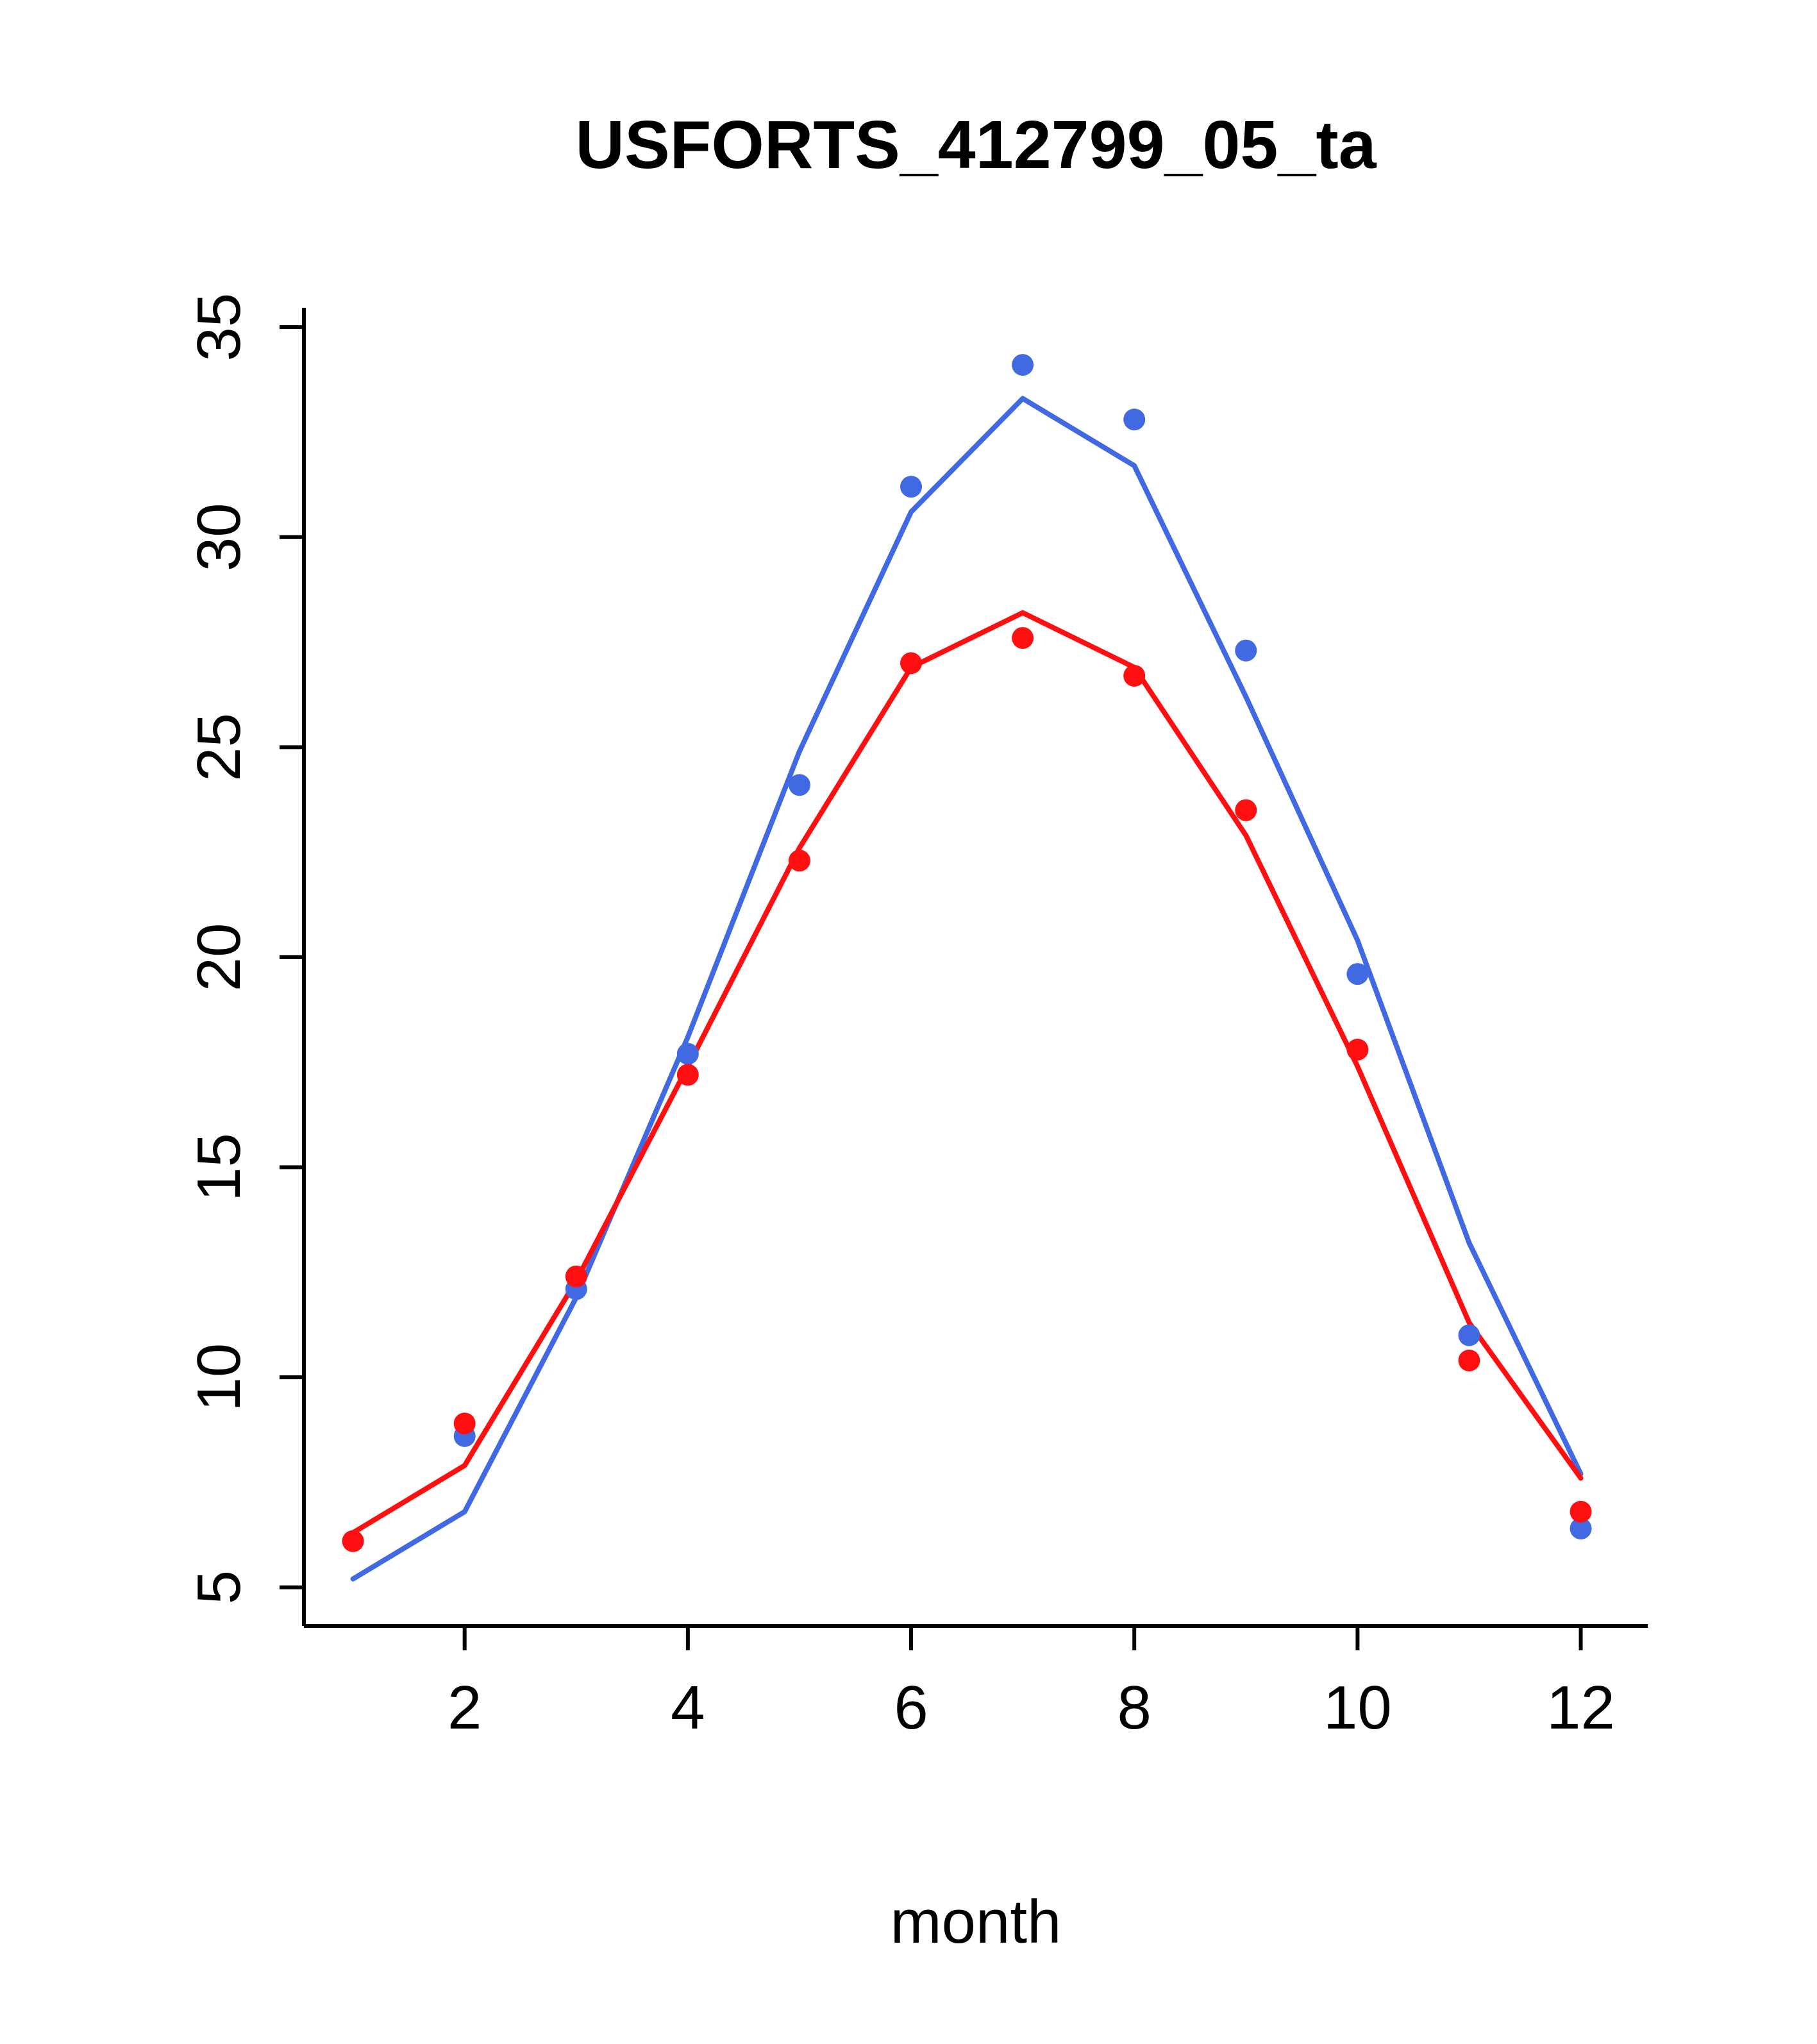 Image resolution: width=1817 pixels, height=2044 pixels. Describe the element at coordinates (1580, 1708) in the screenshot. I see `x-tick-label: 12` at that location.